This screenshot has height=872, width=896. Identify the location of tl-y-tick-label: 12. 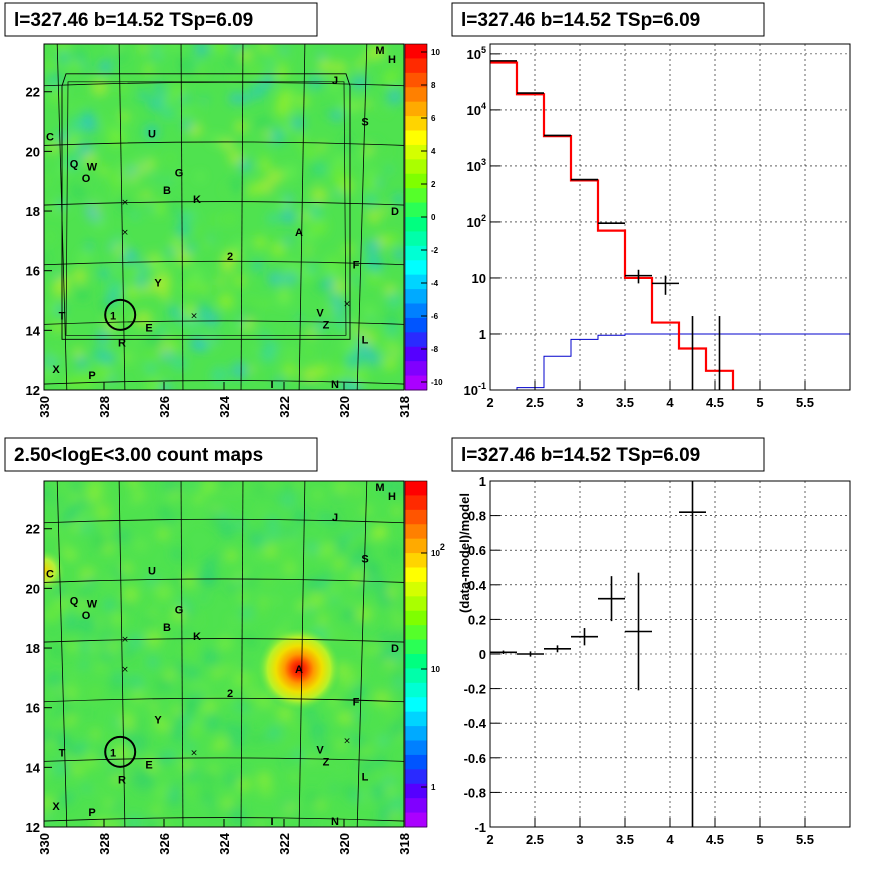
(33, 390).